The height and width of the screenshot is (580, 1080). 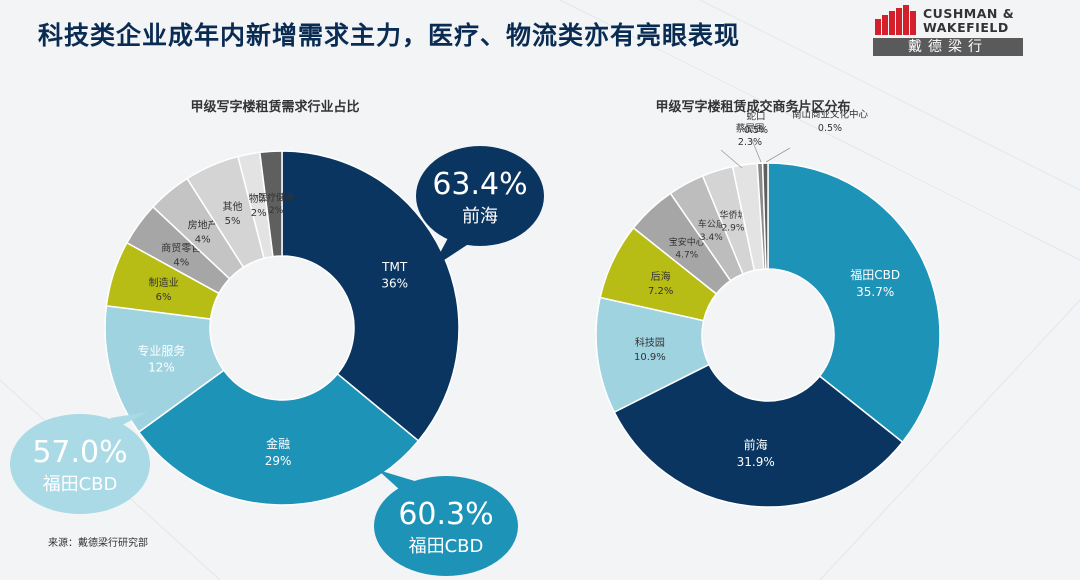 What do you see at coordinates (969, 20) in the screenshot?
I see `logo-english: CUSHMAN & WAKEFIELD` at bounding box center [969, 20].